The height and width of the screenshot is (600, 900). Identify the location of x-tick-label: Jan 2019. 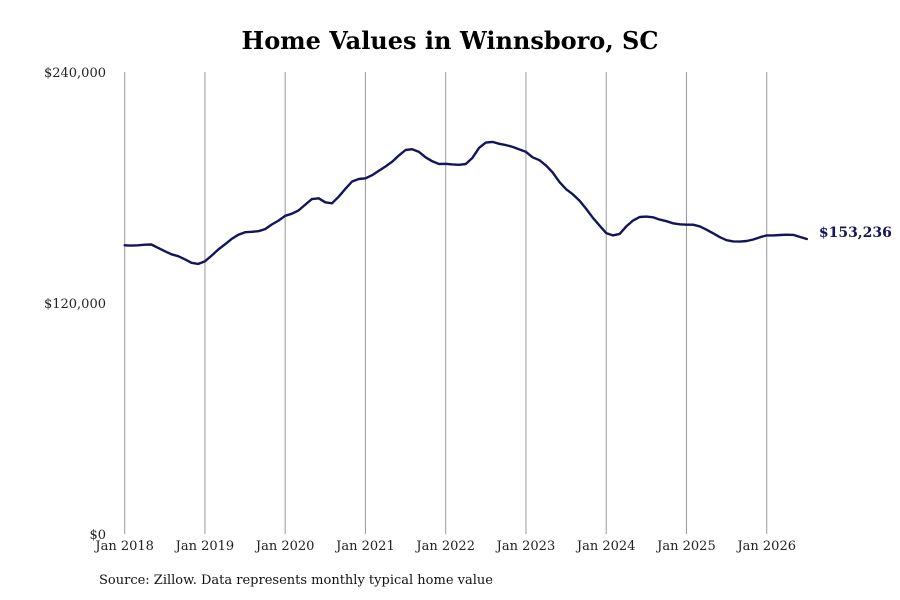
(204, 546).